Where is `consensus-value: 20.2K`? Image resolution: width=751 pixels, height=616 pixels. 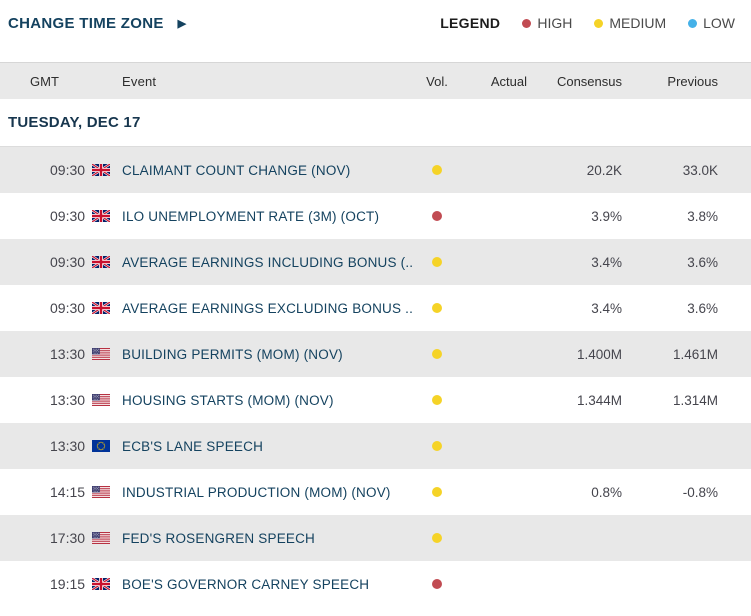 consensus-value: 20.2K is located at coordinates (604, 170).